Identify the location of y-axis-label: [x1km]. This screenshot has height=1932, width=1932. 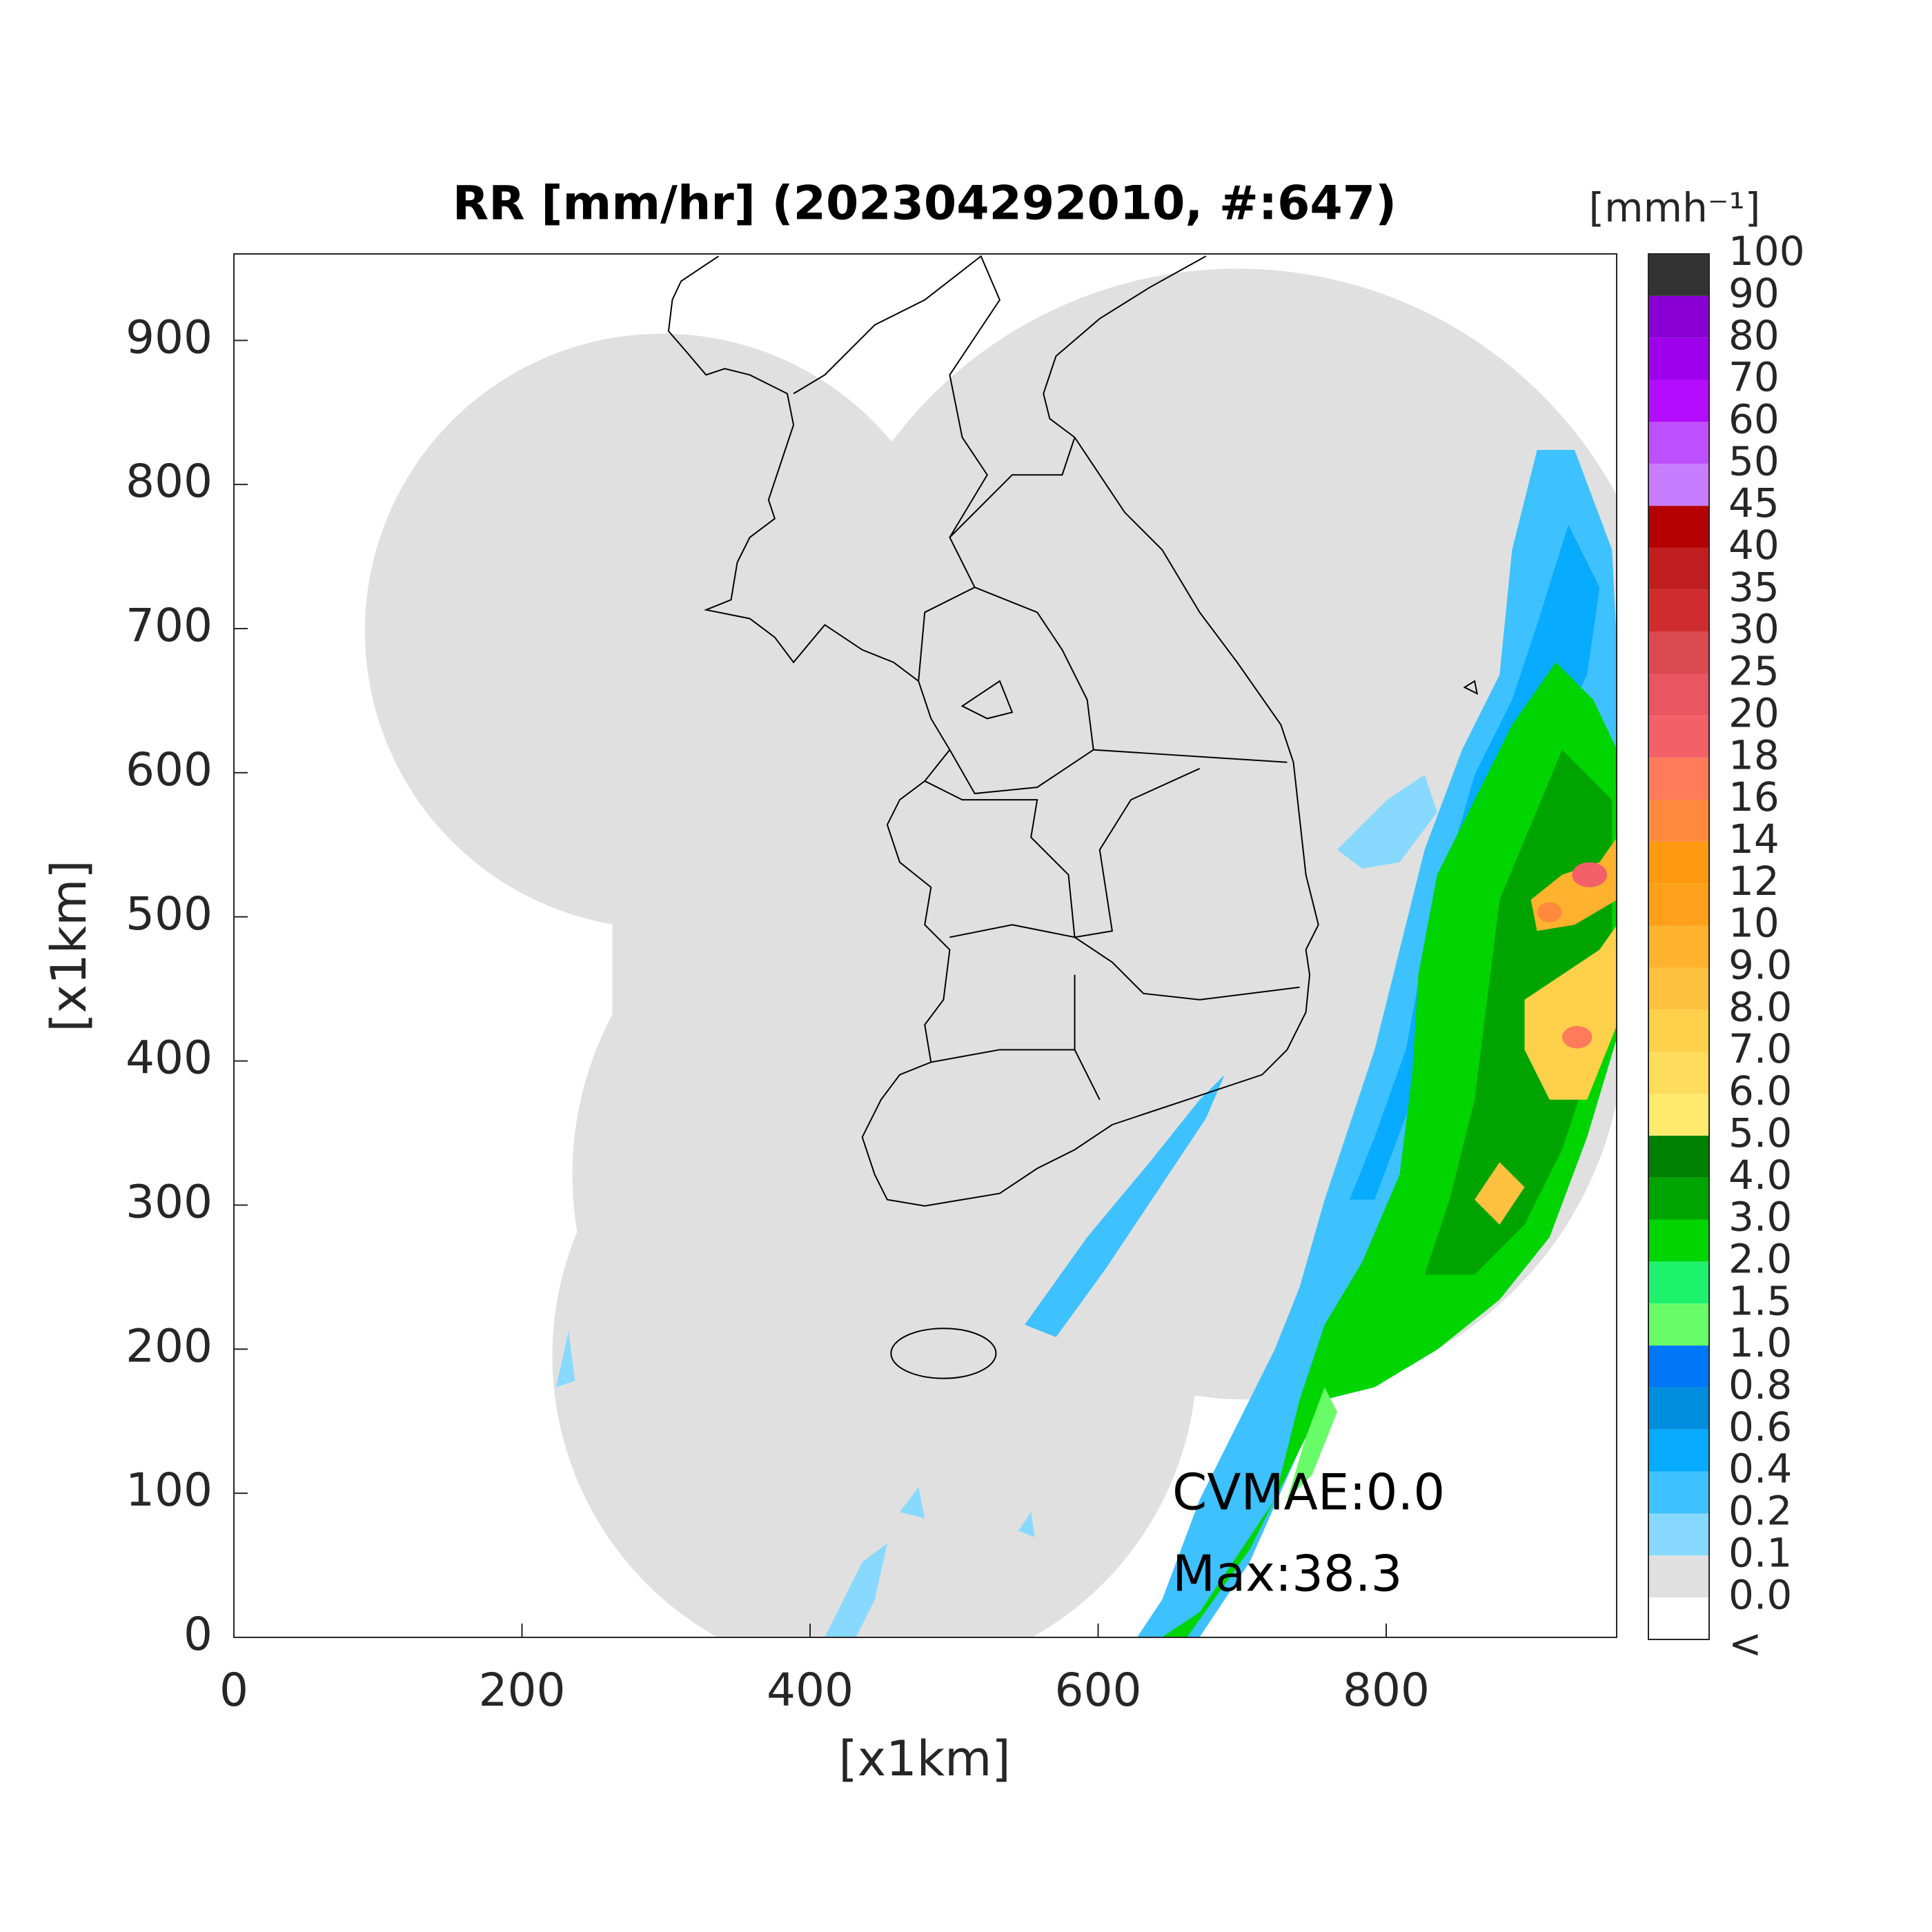
(69, 946).